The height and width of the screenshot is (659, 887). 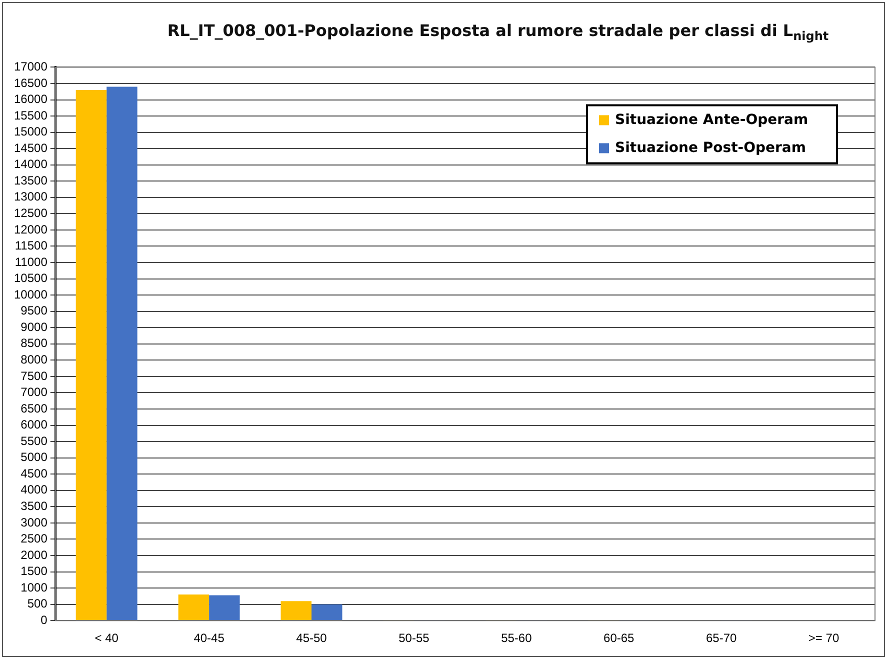 What do you see at coordinates (31, 278) in the screenshot?
I see `y-tick-label: 10500` at bounding box center [31, 278].